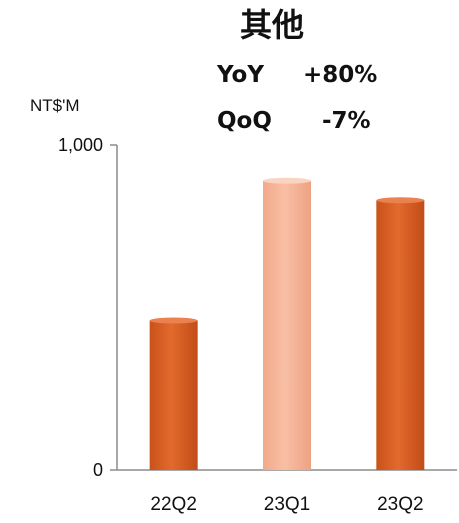 The image size is (459, 523). What do you see at coordinates (240, 75) in the screenshot?
I see `yoy-label: YoY` at bounding box center [240, 75].